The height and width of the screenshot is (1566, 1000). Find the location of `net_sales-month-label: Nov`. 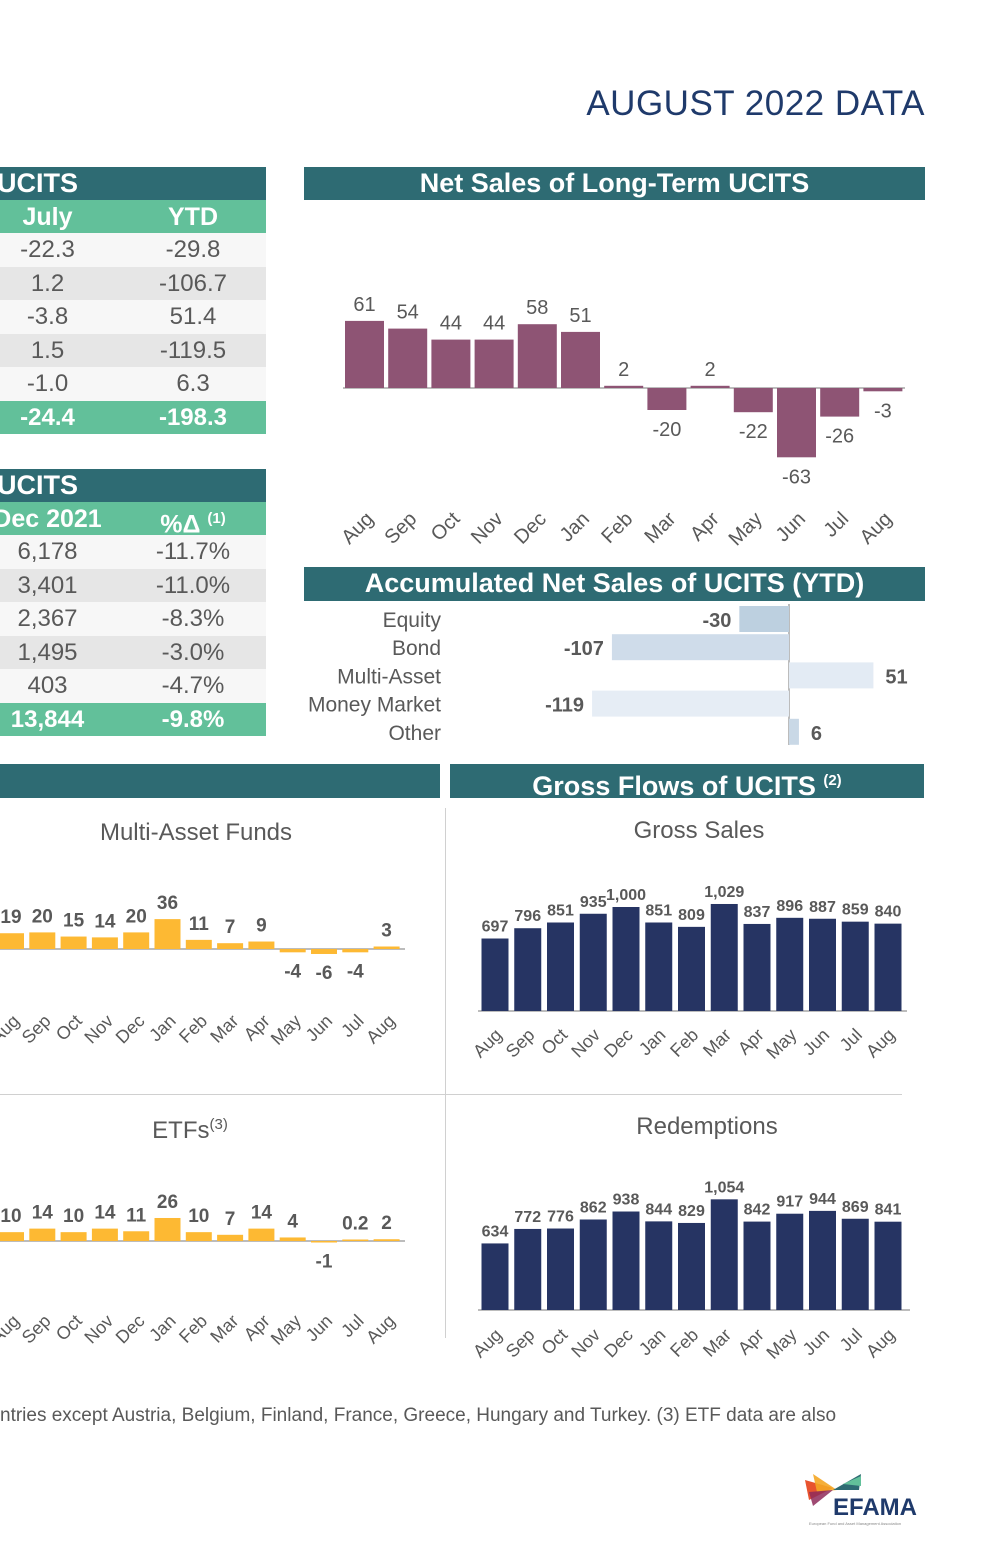

net_sales-month-label: Nov is located at coordinates (487, 528).